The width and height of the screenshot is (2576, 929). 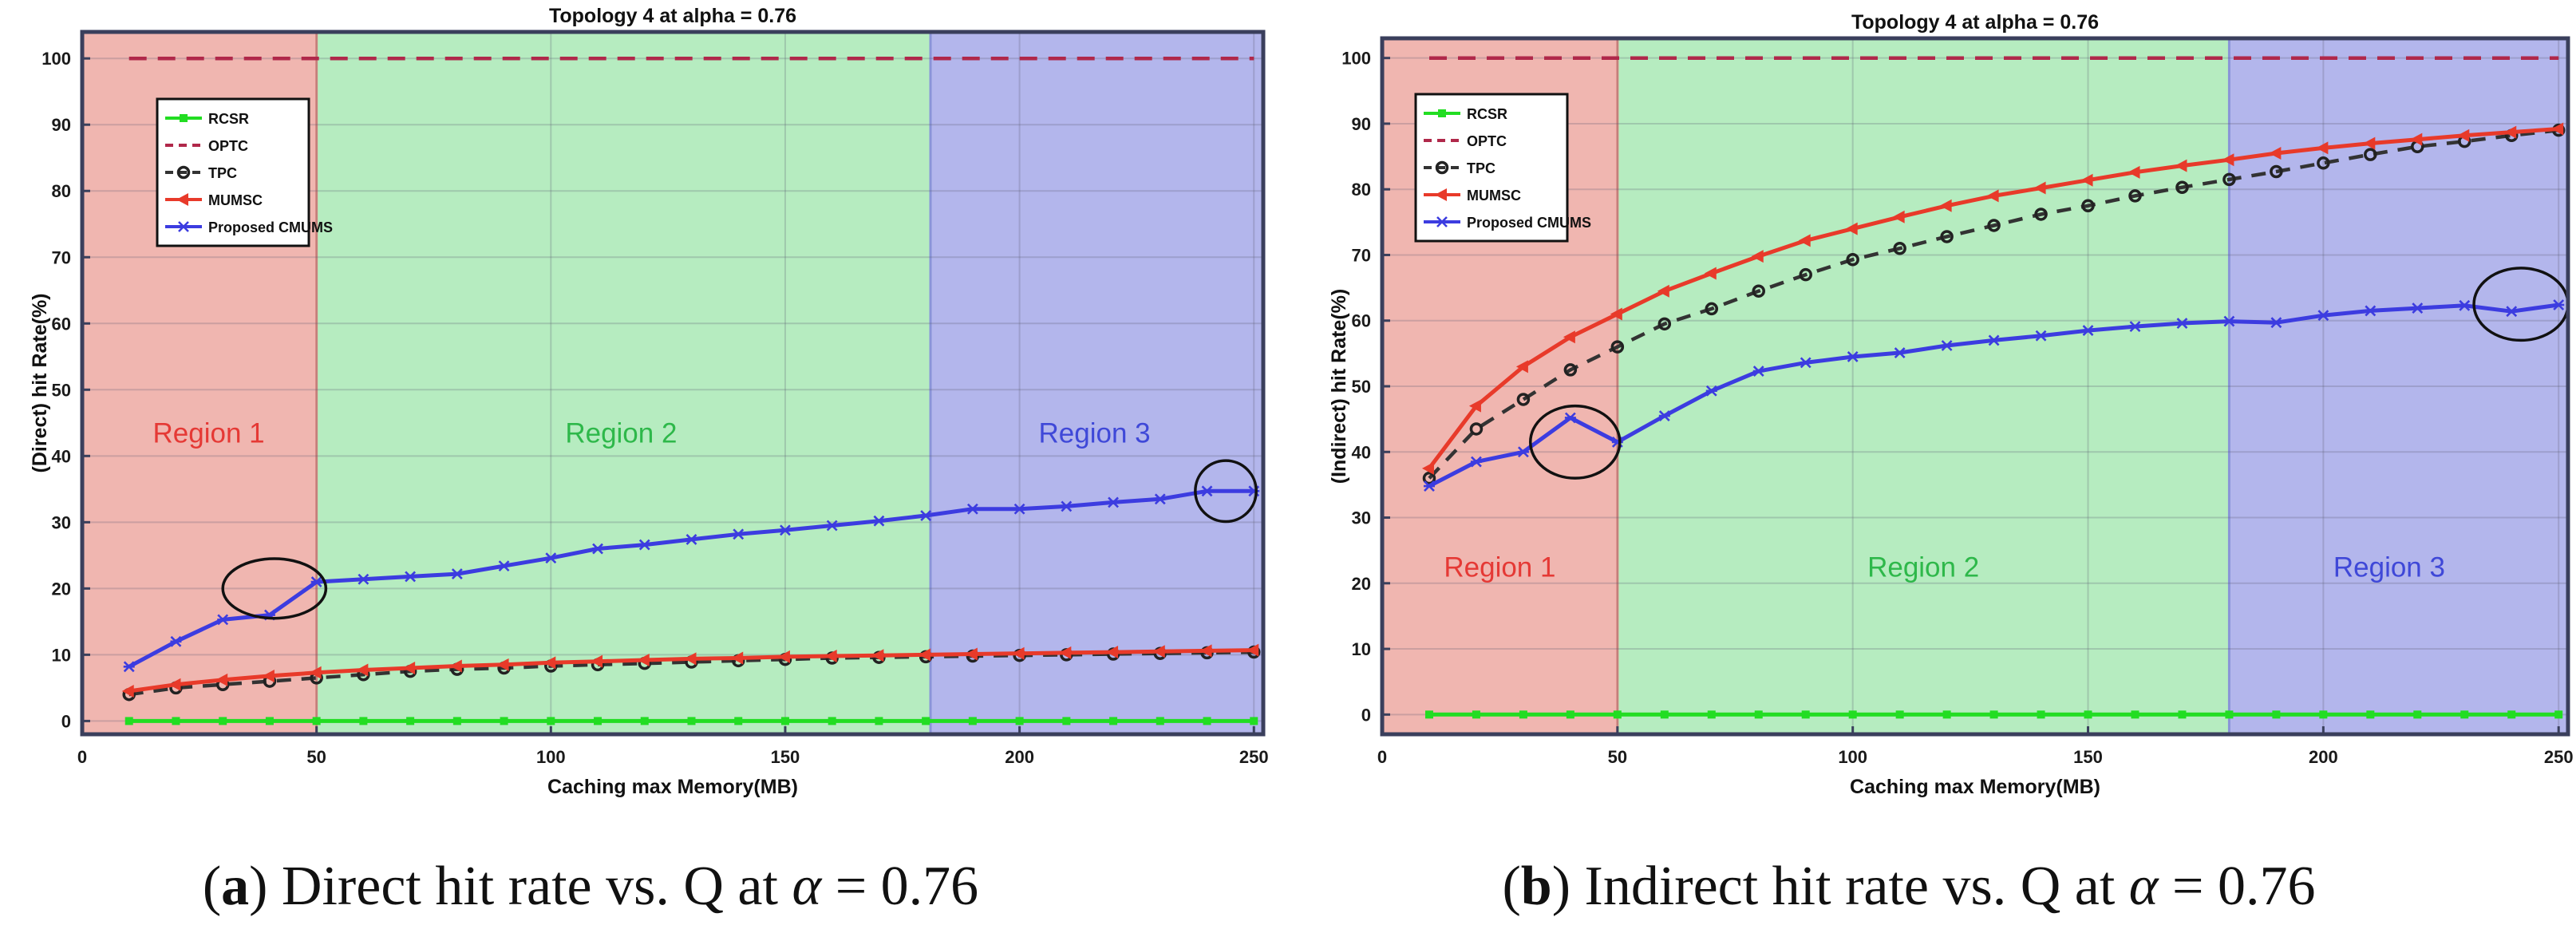 What do you see at coordinates (1834, 887) in the screenshot?
I see `caption-b-text: ) Indirect hit rate vs. Q at` at bounding box center [1834, 887].